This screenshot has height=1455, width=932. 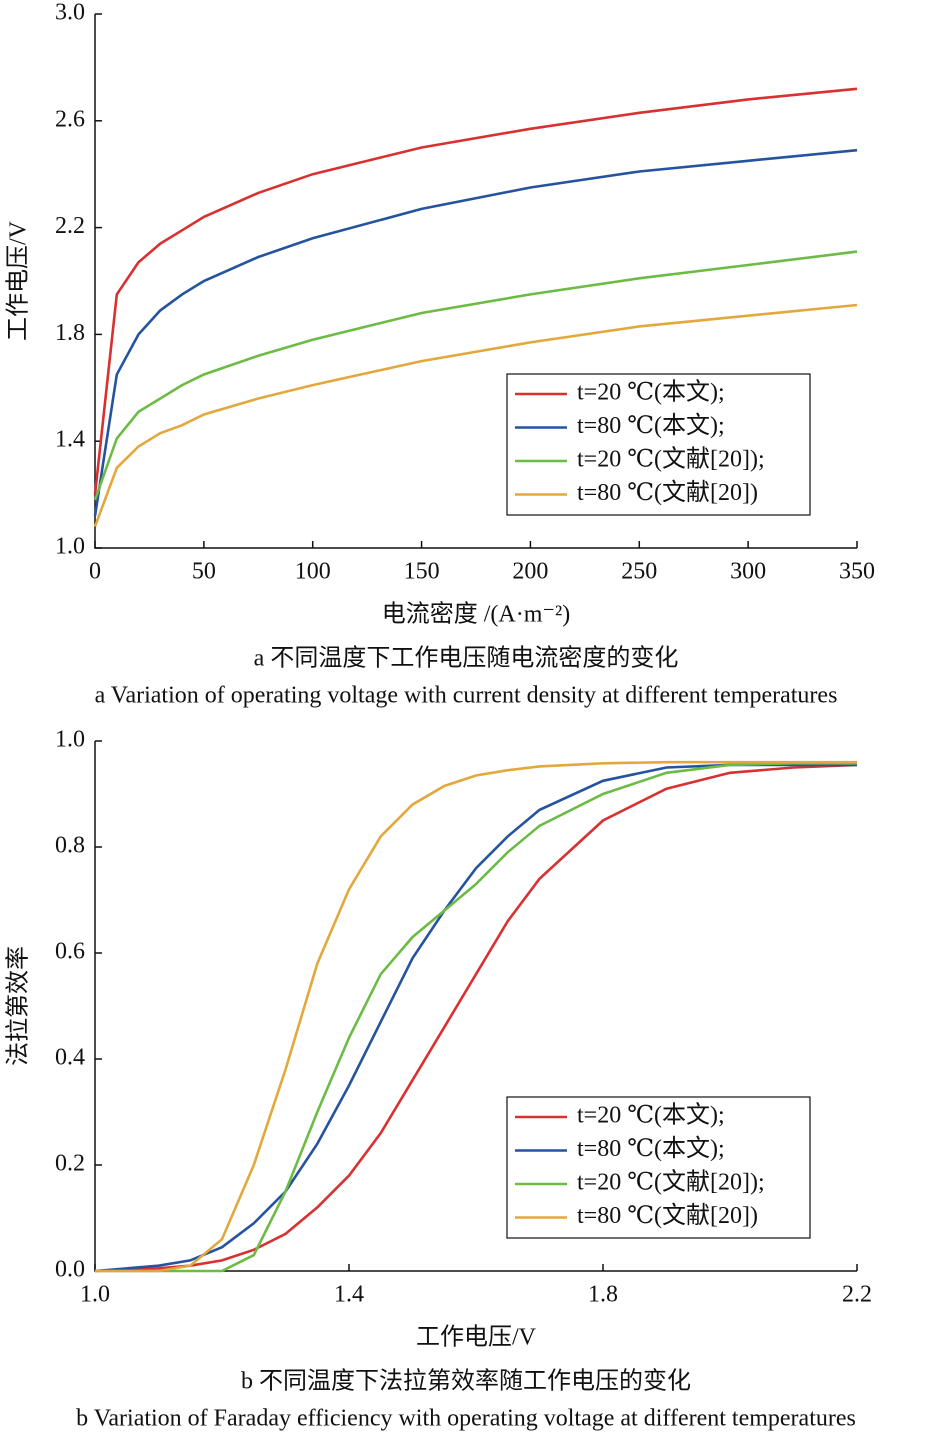 What do you see at coordinates (18, 280) in the screenshot?
I see `y-axis-label: 工作电压/V` at bounding box center [18, 280].